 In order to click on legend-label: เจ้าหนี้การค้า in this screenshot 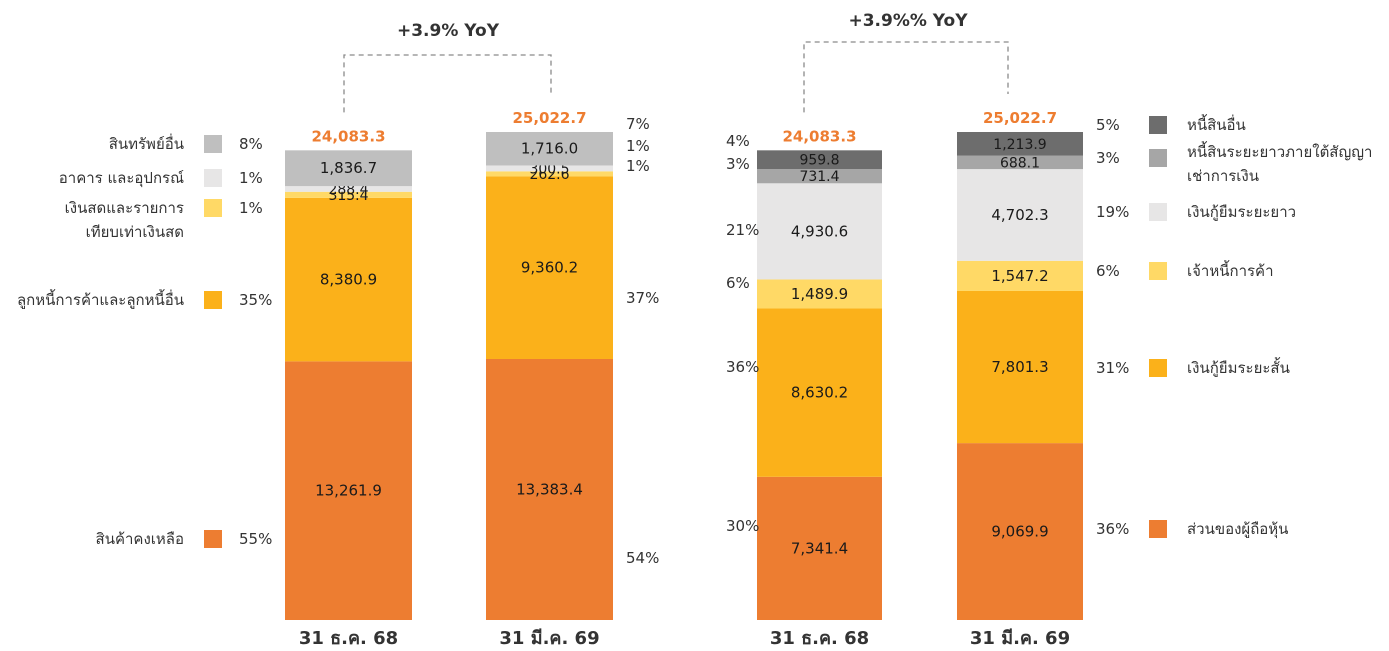, I will do `click(1230, 270)`.